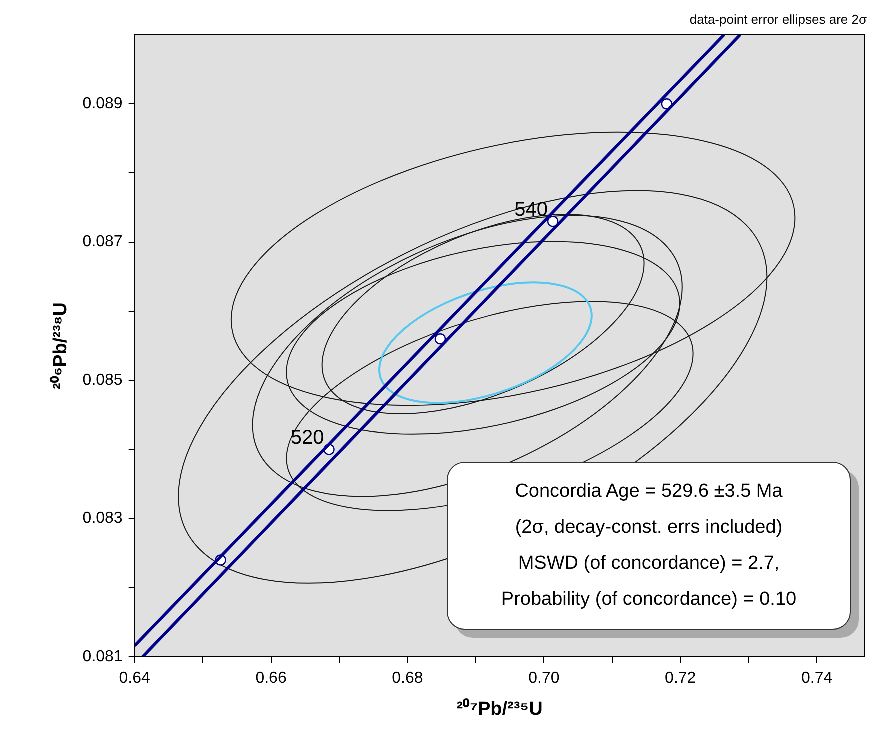 This screenshot has height=733, width=871. Describe the element at coordinates (649, 492) in the screenshot. I see `annotation: Concordia Age = 529.6 ±3.5 Ma` at that location.